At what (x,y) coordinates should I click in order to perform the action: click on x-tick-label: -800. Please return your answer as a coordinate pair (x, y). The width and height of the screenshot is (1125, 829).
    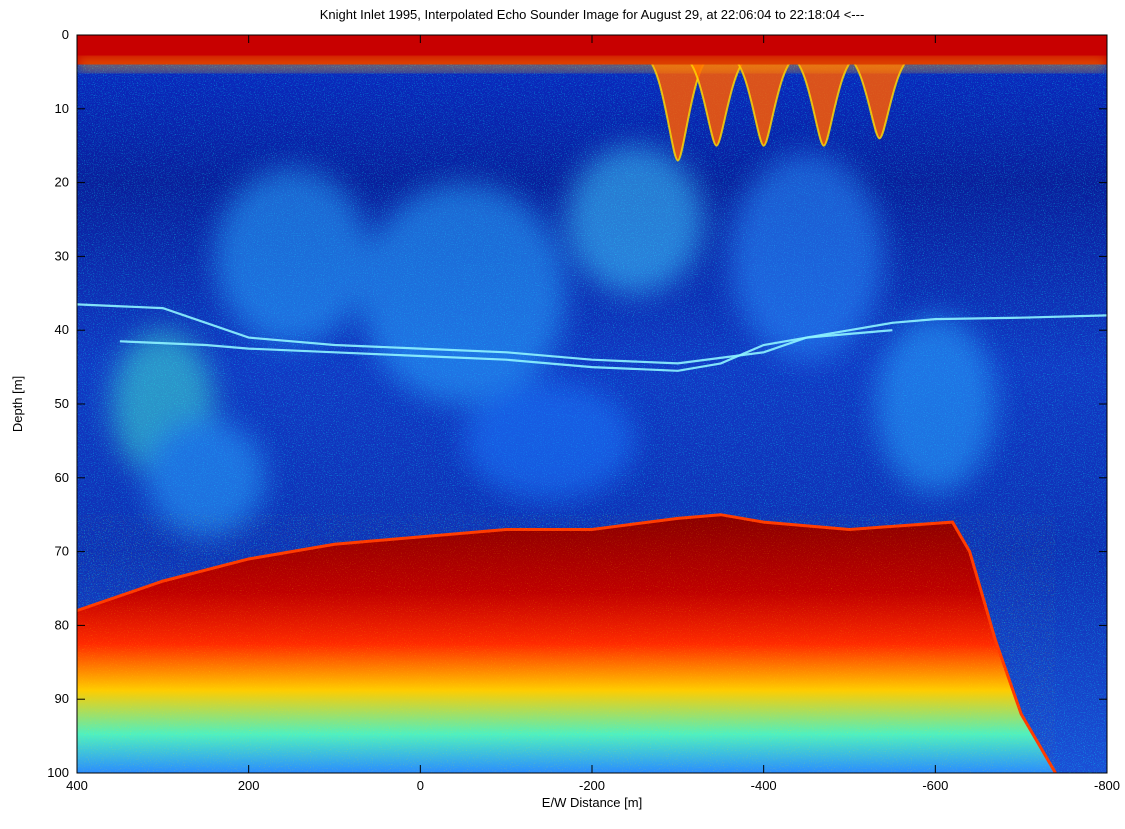
    Looking at the image, I should click on (1107, 785).